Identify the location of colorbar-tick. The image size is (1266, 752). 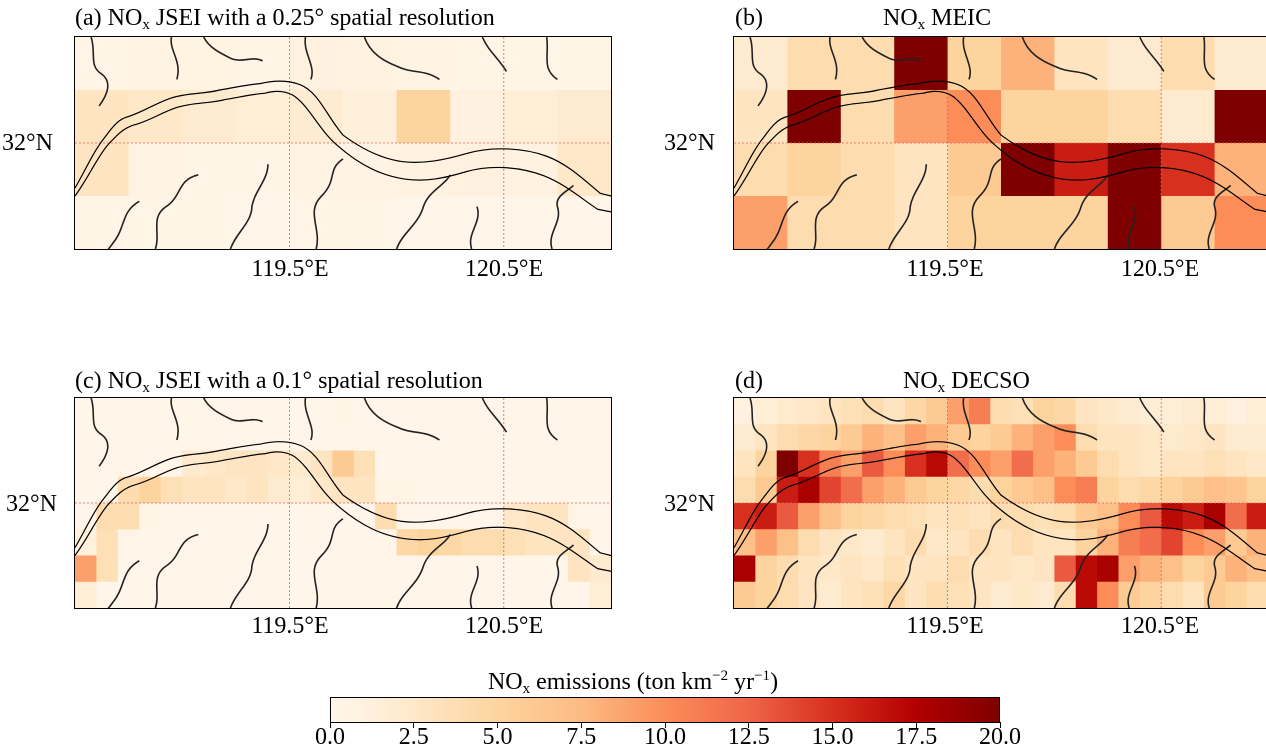
(749, 725).